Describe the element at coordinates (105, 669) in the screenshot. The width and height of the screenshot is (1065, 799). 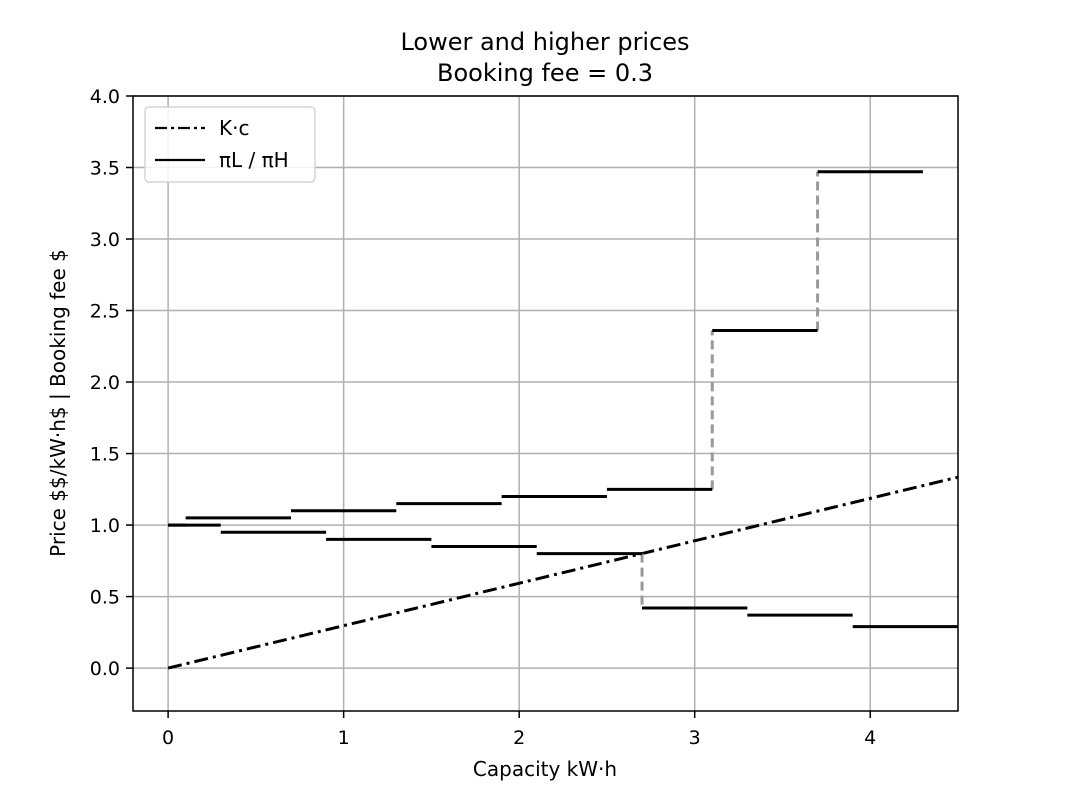
I see `y-tick-label: 0.0` at that location.